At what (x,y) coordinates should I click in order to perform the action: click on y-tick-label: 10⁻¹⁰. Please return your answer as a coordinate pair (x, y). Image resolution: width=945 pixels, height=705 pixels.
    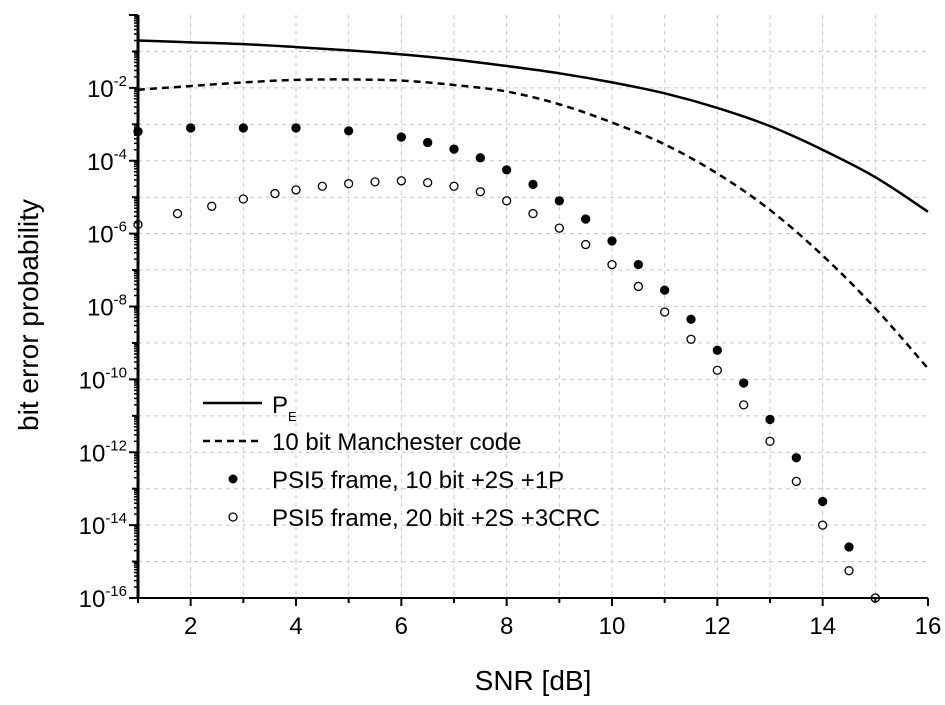
    Looking at the image, I should click on (103, 379).